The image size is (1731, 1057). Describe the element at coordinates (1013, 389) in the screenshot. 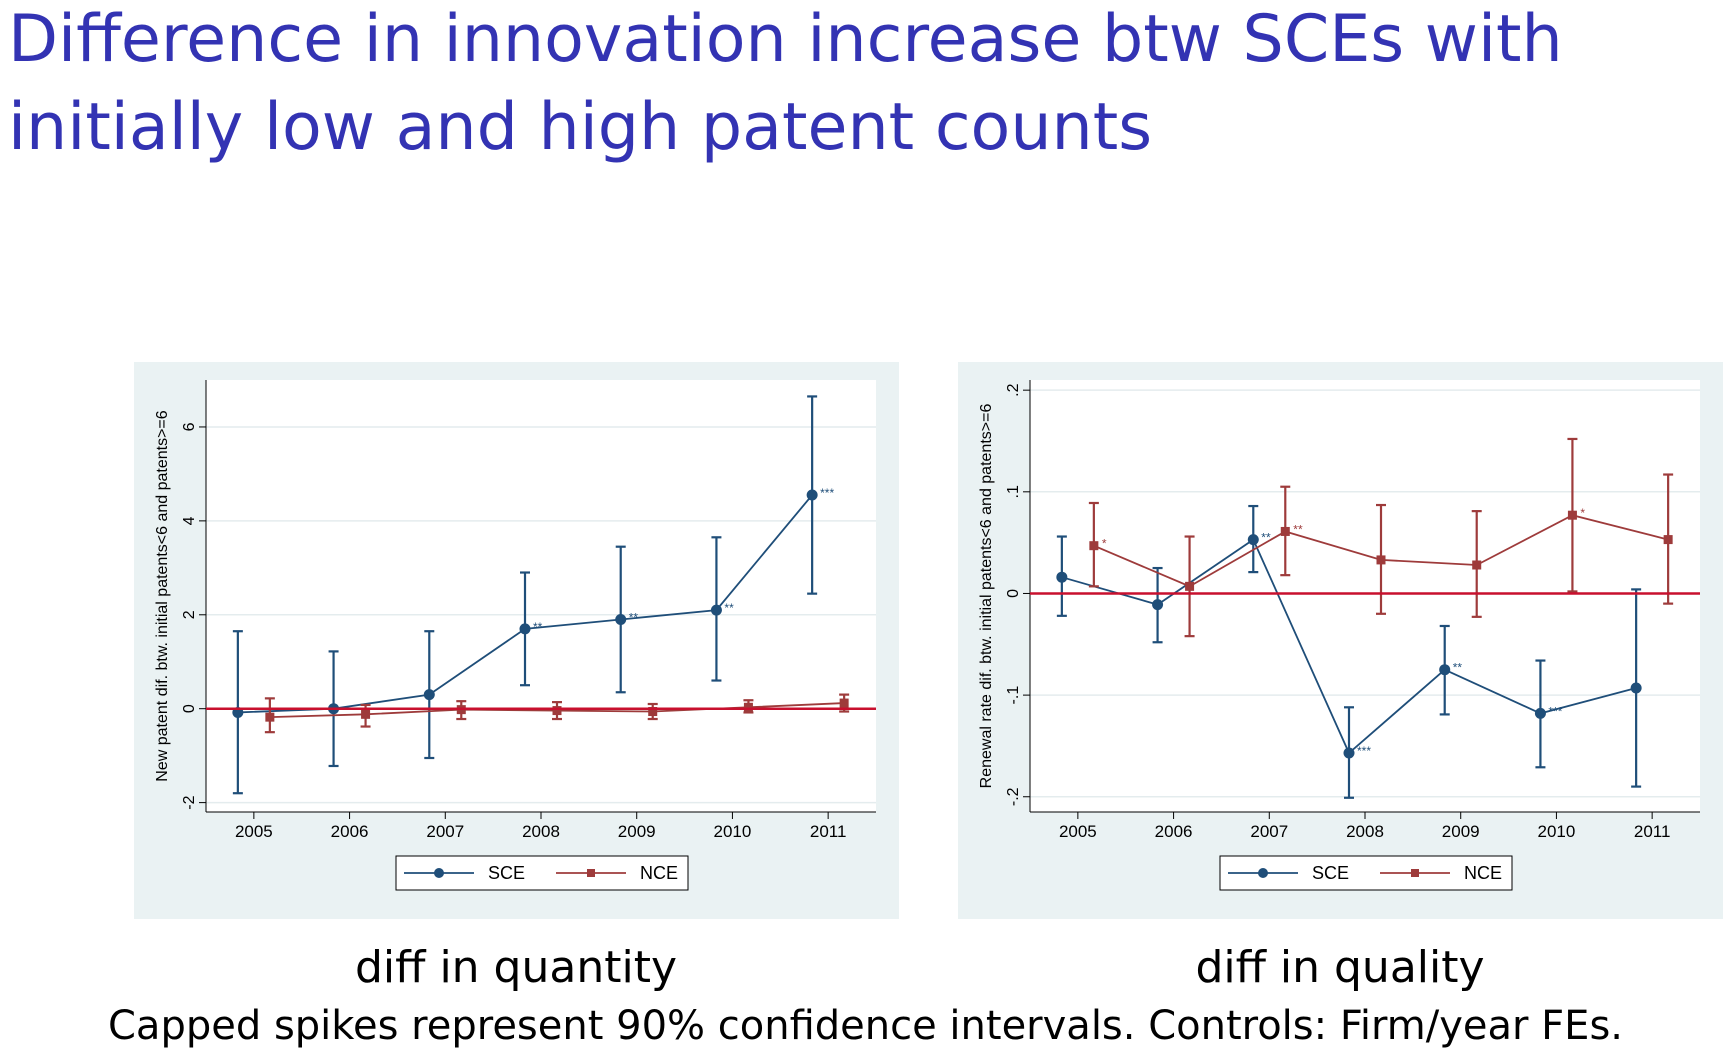

I see `y-tick-label: .2` at that location.